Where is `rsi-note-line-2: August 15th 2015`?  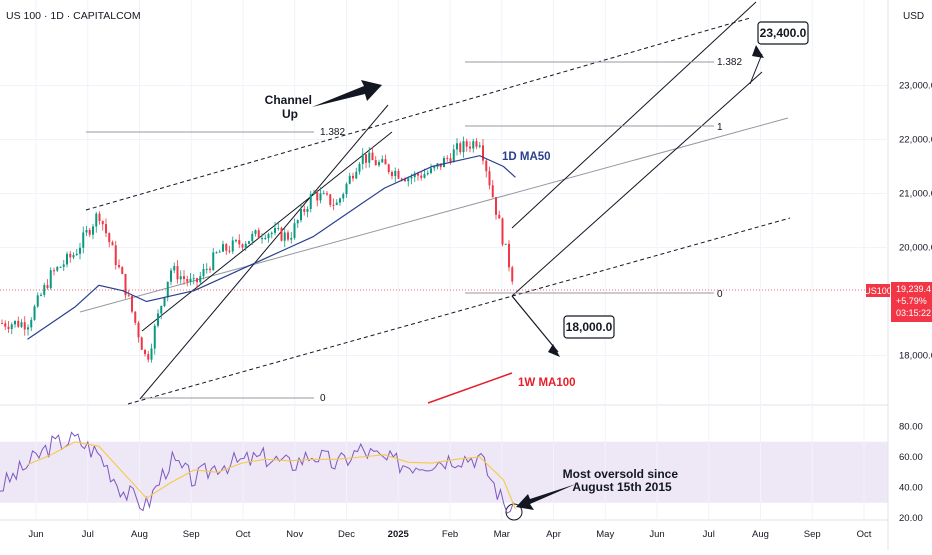
rsi-note-line-2: August 15th 2015 is located at coordinates (622, 487).